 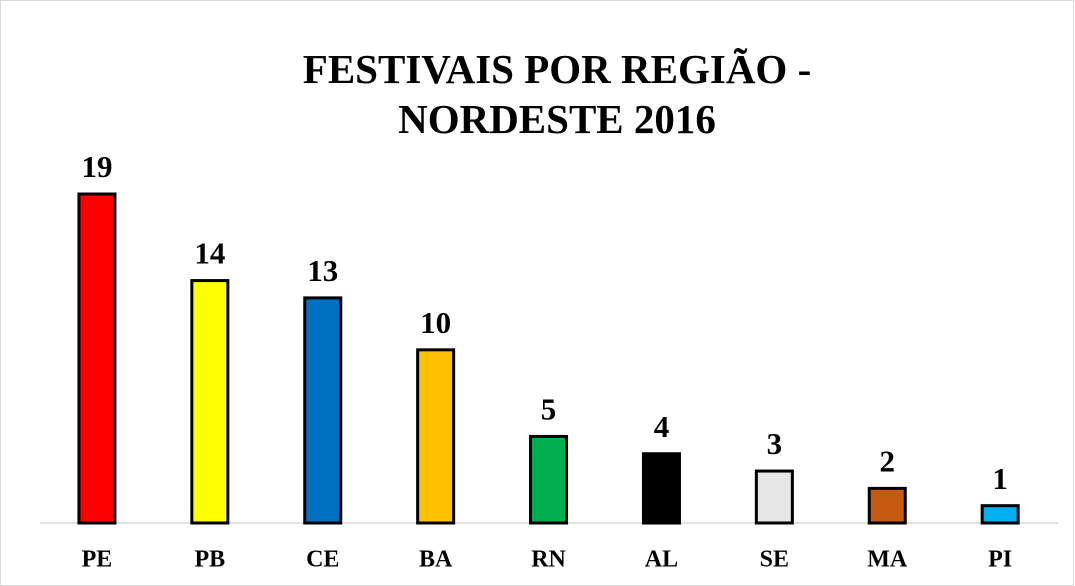 I want to click on data-label: 5, so click(x=549, y=409).